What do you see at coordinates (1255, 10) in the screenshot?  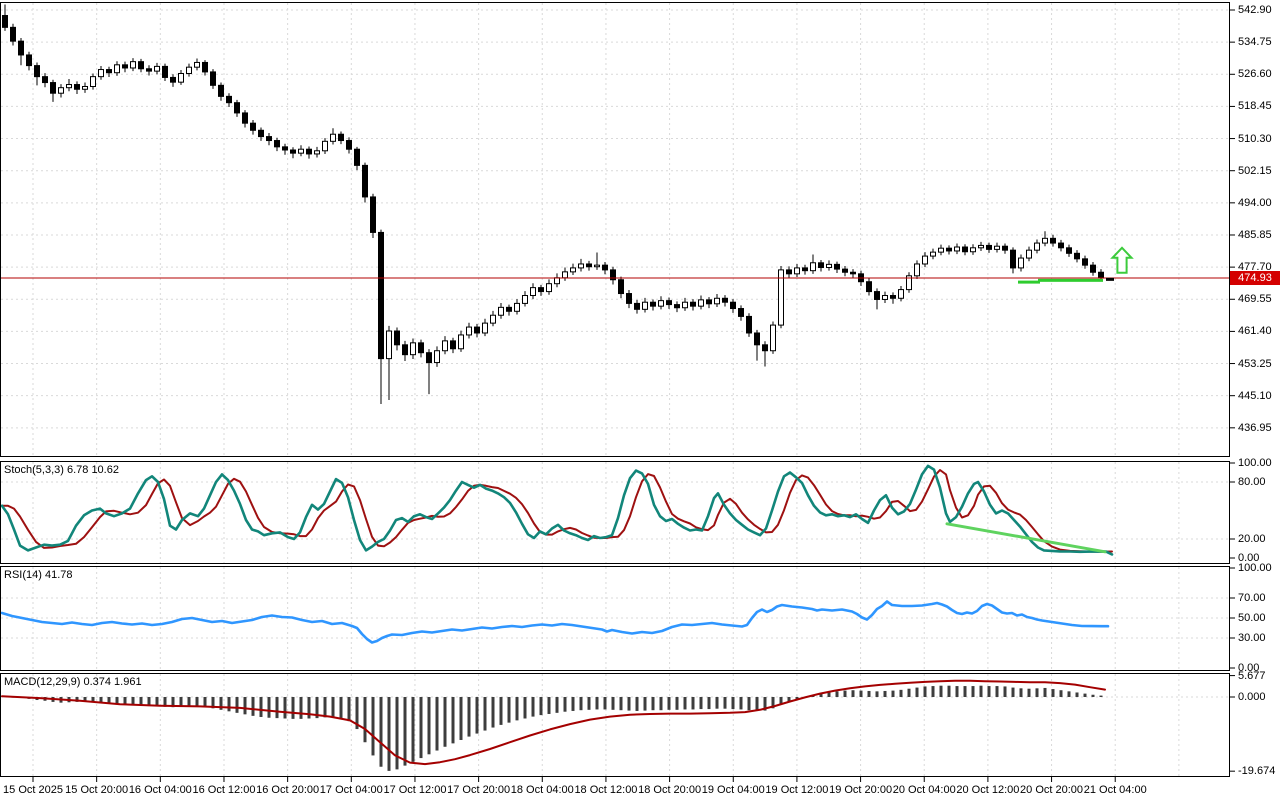 I see `price-axis-label: 542.90` at bounding box center [1255, 10].